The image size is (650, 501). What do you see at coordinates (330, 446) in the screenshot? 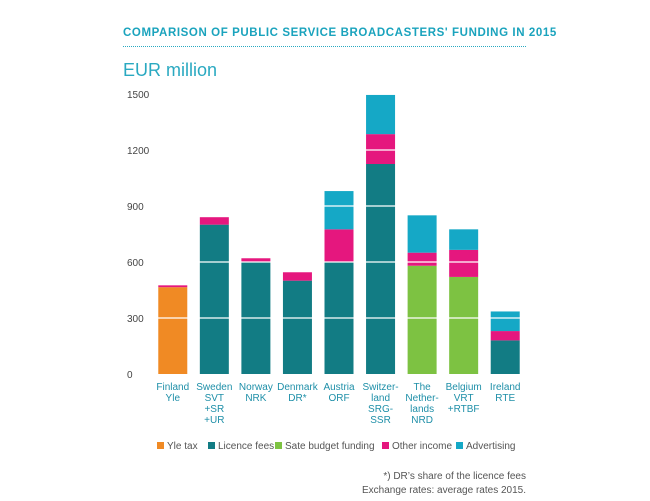
I see `legend-label-2: Sate budget funding` at bounding box center [330, 446].